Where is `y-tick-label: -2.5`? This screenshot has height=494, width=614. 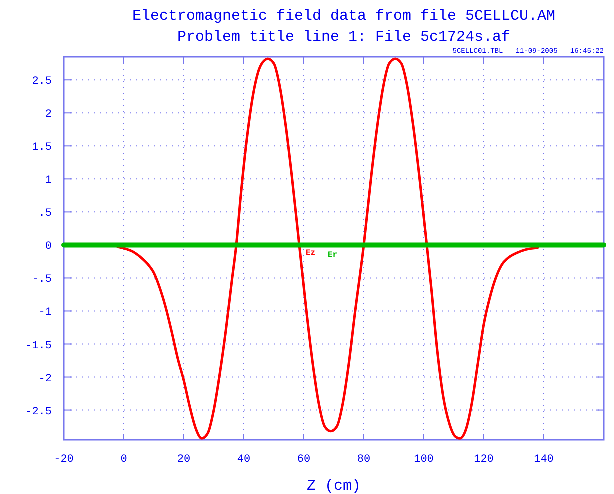
y-tick-label: -2.5 is located at coordinates (39, 412).